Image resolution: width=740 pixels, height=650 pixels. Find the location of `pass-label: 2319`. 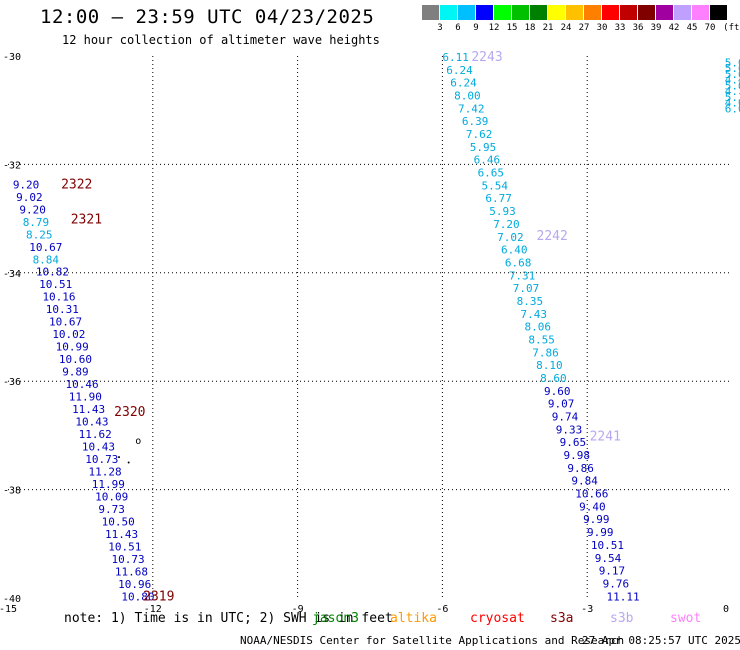

pass-label: 2319 is located at coordinates (158, 596).